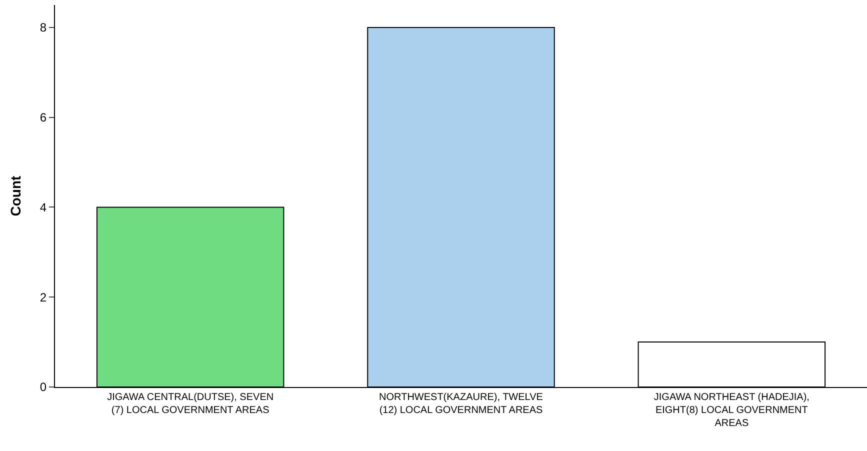  I want to click on y-axis-title: Count, so click(16, 195).